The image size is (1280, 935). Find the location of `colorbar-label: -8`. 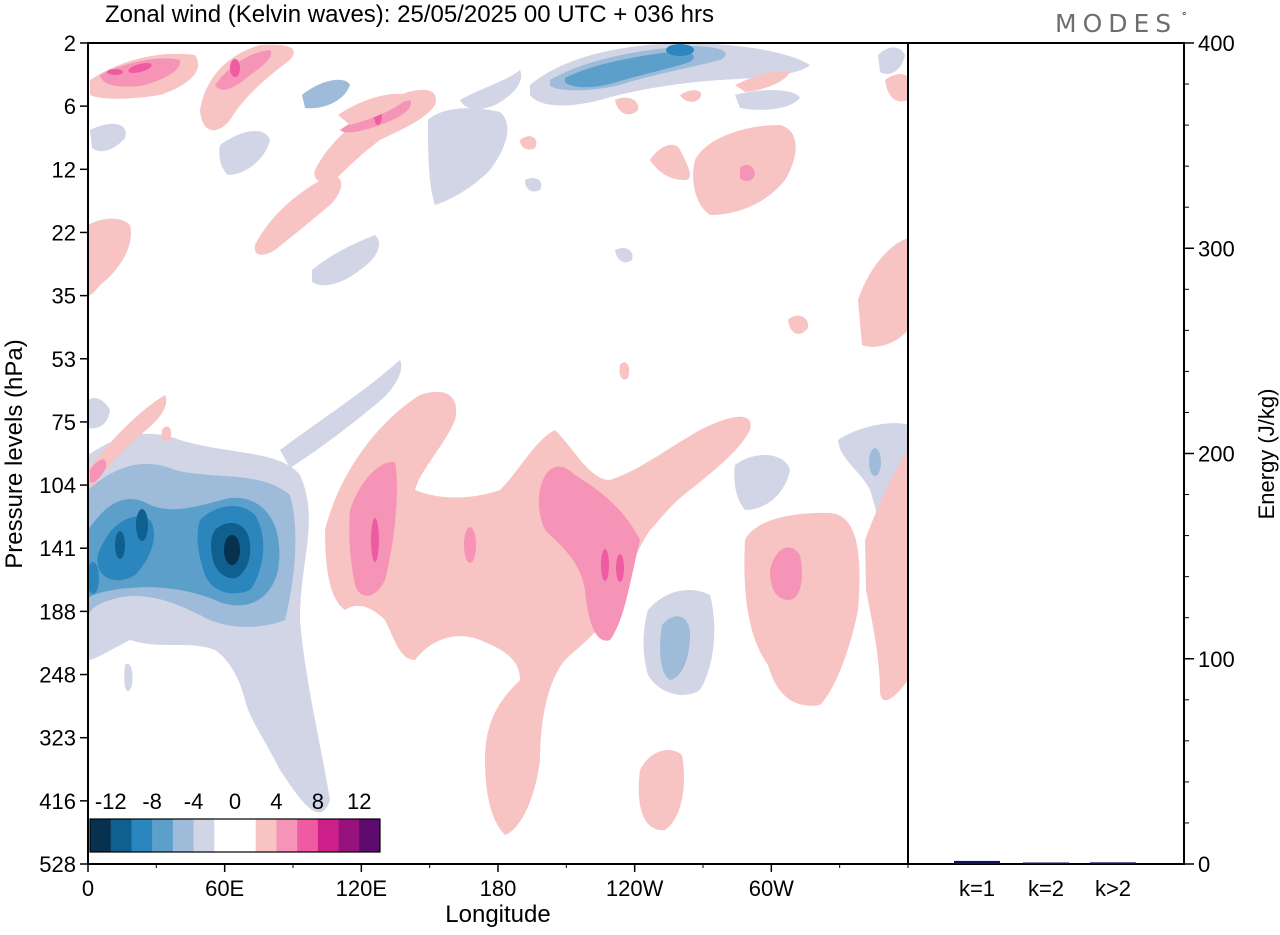

colorbar-label: -8 is located at coordinates (152, 801).